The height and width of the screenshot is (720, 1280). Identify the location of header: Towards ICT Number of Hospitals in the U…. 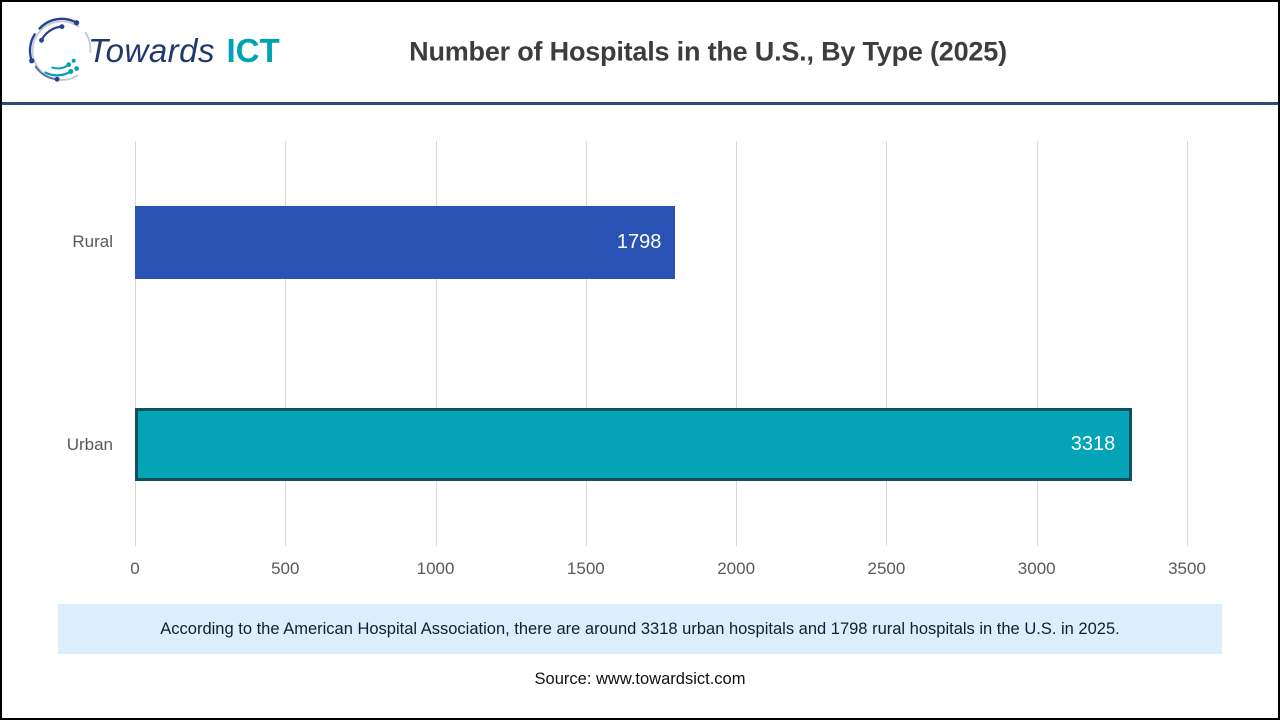
(640, 53).